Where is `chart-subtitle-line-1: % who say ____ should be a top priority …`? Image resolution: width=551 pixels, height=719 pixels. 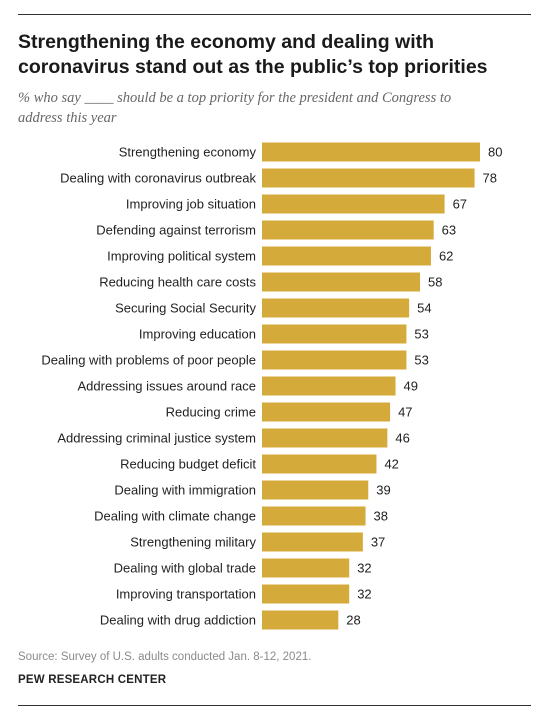 chart-subtitle-line-1: % who say ____ should be a top priority … is located at coordinates (235, 98).